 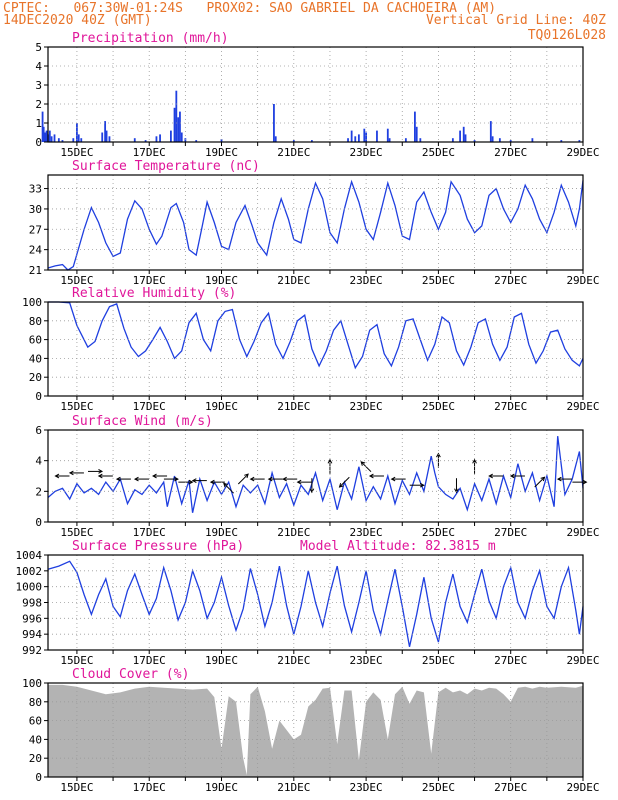 What do you see at coordinates (154, 293) in the screenshot?
I see `panel-3-title: Relative Humidity (%)` at bounding box center [154, 293].